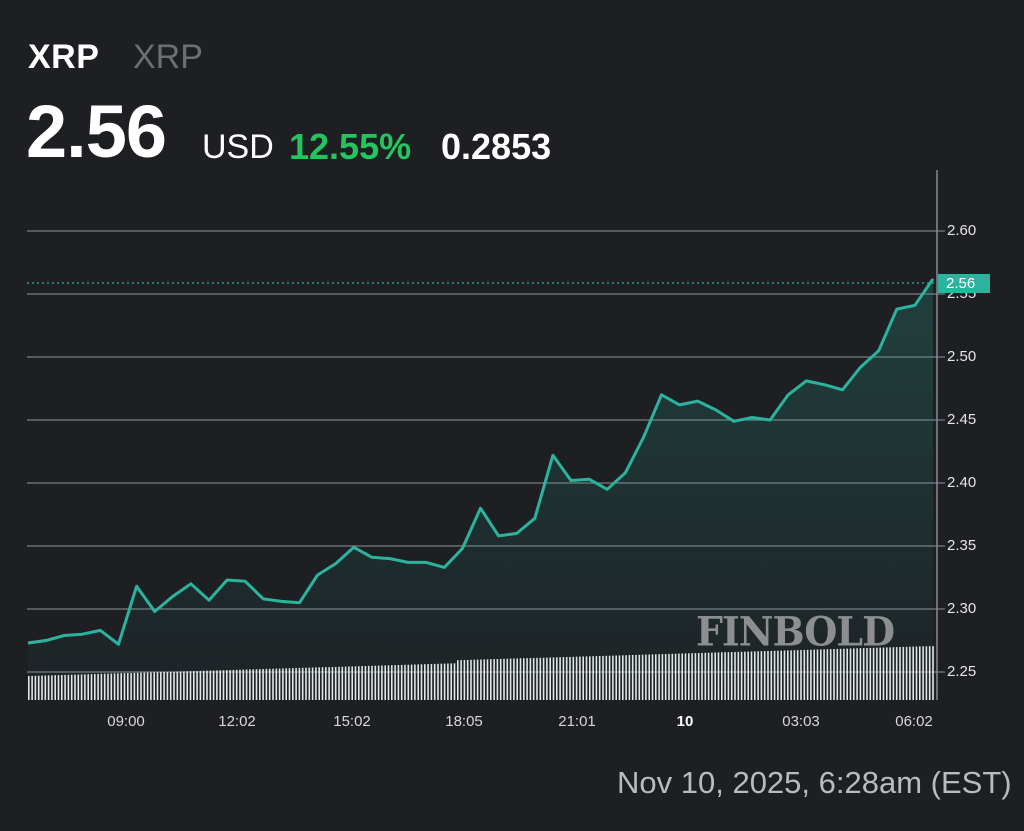 This screenshot has width=1024, height=831. What do you see at coordinates (685, 721) in the screenshot?
I see `x-tick-day: 10` at bounding box center [685, 721].